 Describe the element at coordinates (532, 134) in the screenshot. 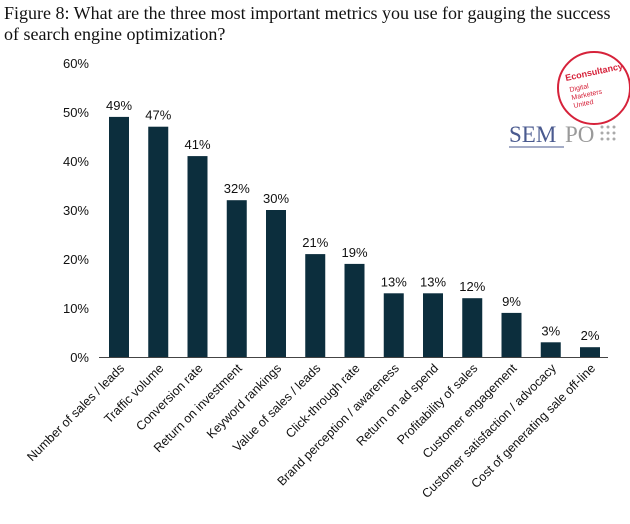

I see `svg-text: SEM` at that location.